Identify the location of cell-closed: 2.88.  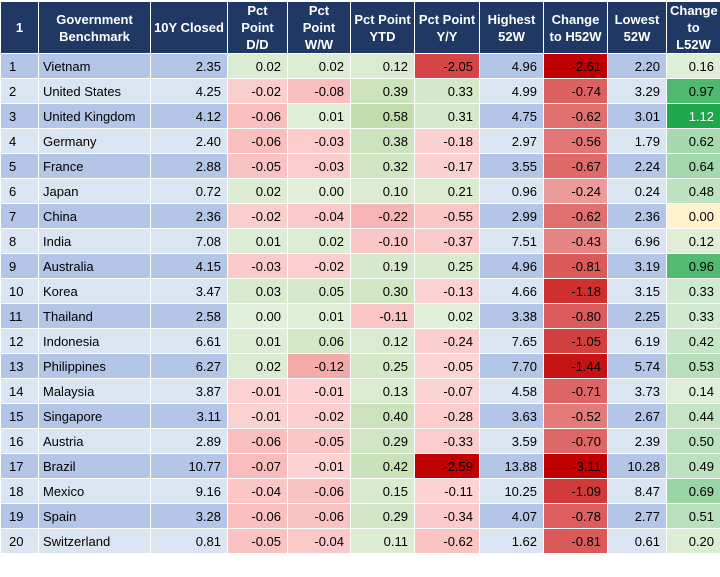
(189, 166).